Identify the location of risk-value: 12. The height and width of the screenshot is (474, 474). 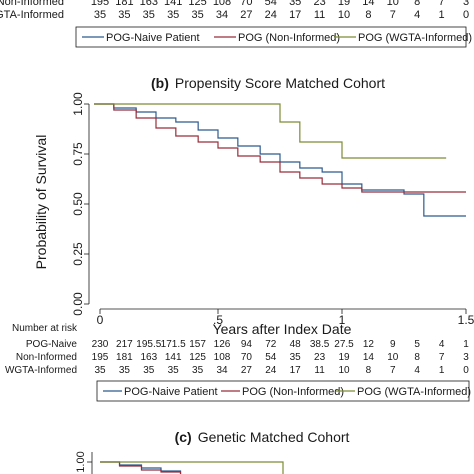
(369, 344).